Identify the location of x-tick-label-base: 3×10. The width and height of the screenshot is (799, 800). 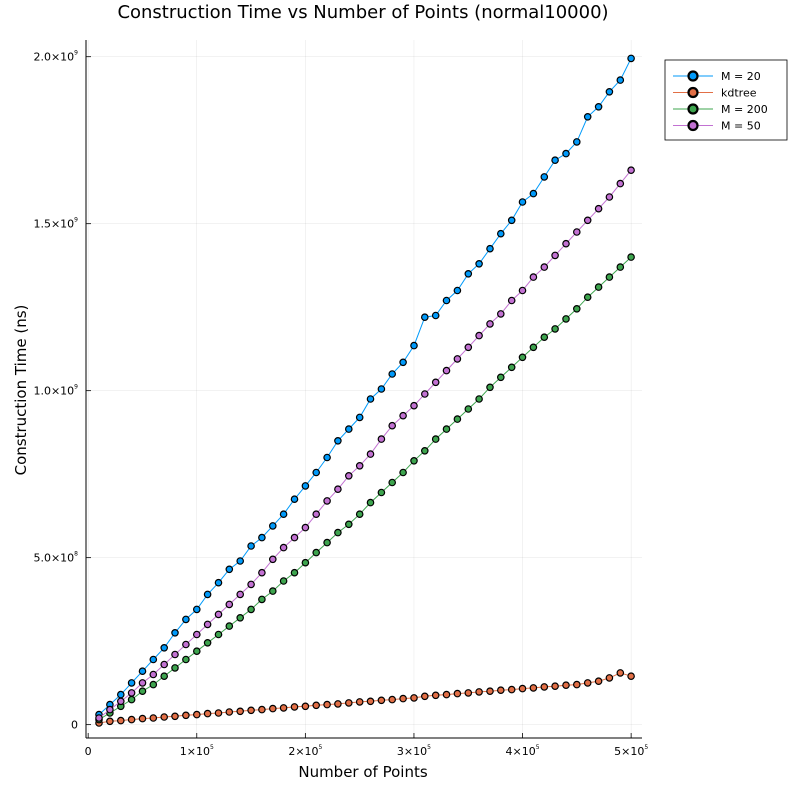
(412, 751).